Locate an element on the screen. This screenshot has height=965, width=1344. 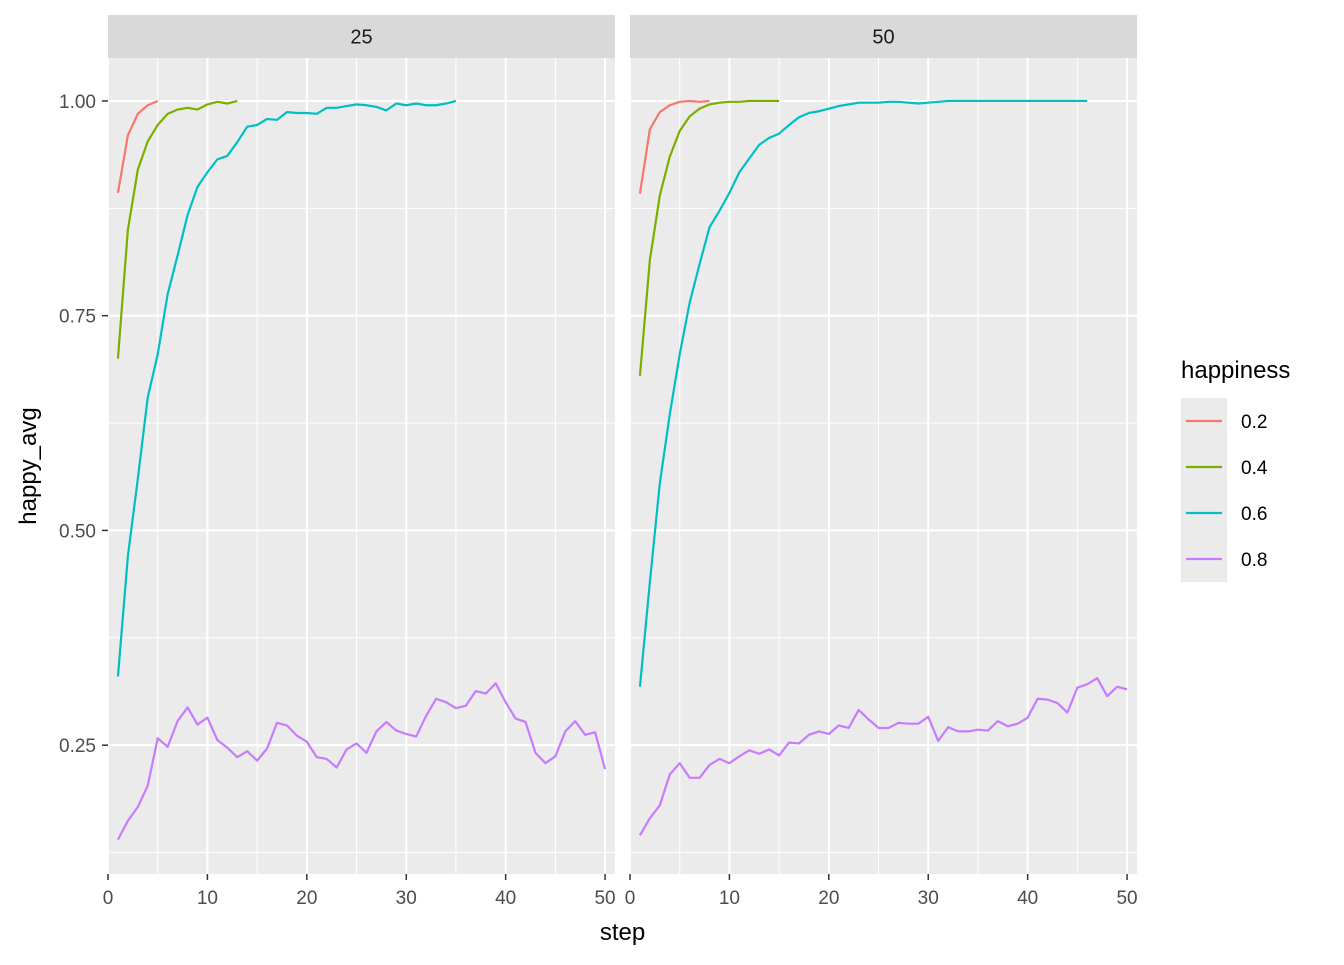
y-tick-label: 1.00 is located at coordinates (77, 102).